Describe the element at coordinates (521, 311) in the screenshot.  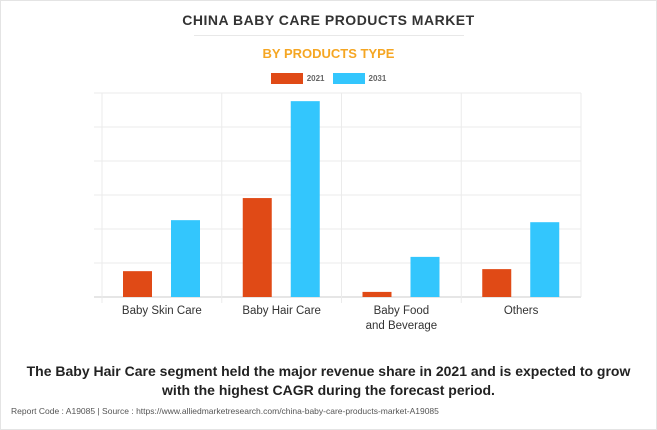
I see `x-tick-label: Others` at that location.